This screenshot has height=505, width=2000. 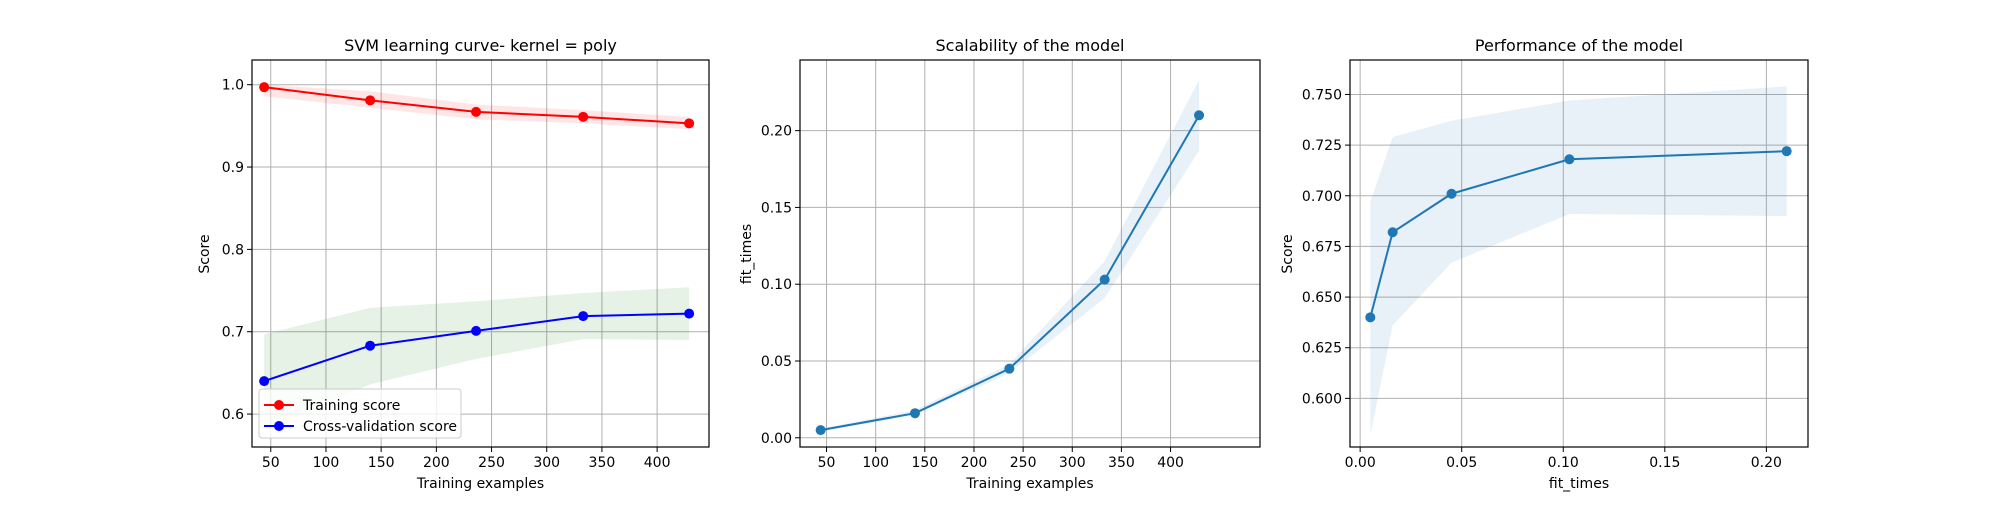 I want to click on chart-2-x-tick-label: 250, so click(x=1023, y=463).